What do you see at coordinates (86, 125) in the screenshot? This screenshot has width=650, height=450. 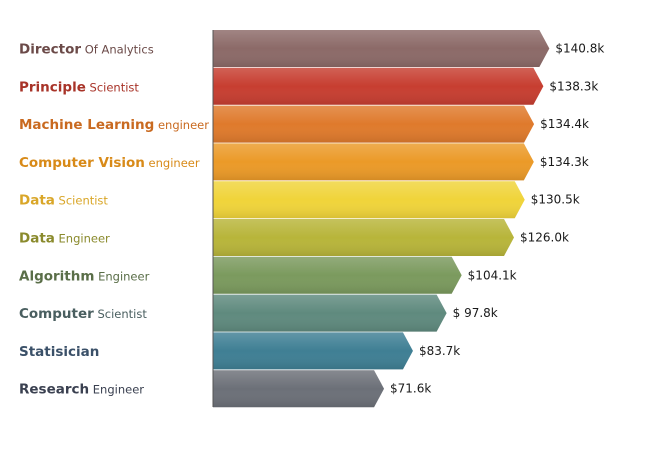 I see `category-label-bold-part: Machine Learning` at bounding box center [86, 125].